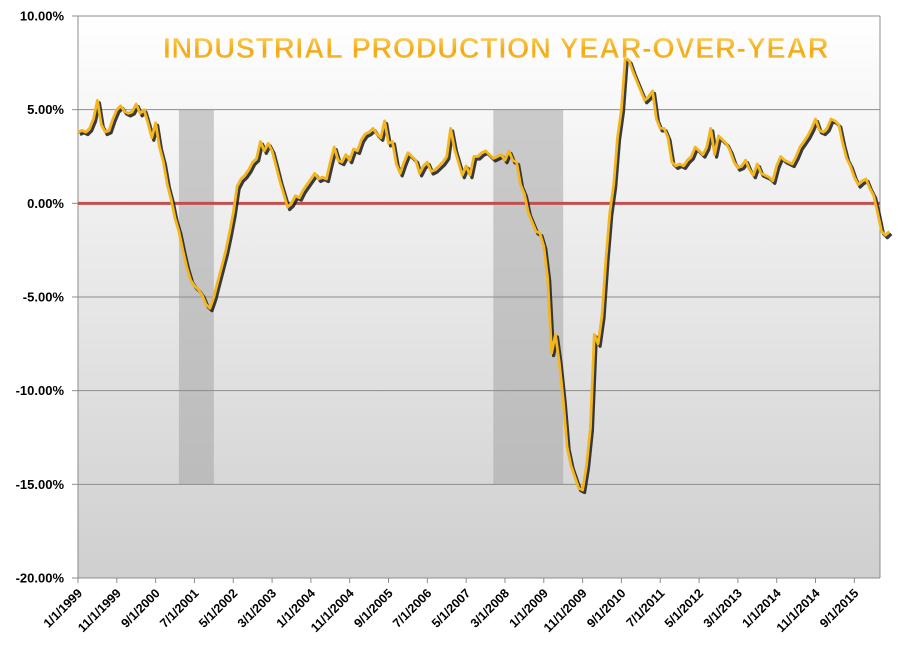 This screenshot has width=911, height=666. Describe the element at coordinates (42, 16) in the screenshot. I see `y-tick-label: 10.00%` at that location.